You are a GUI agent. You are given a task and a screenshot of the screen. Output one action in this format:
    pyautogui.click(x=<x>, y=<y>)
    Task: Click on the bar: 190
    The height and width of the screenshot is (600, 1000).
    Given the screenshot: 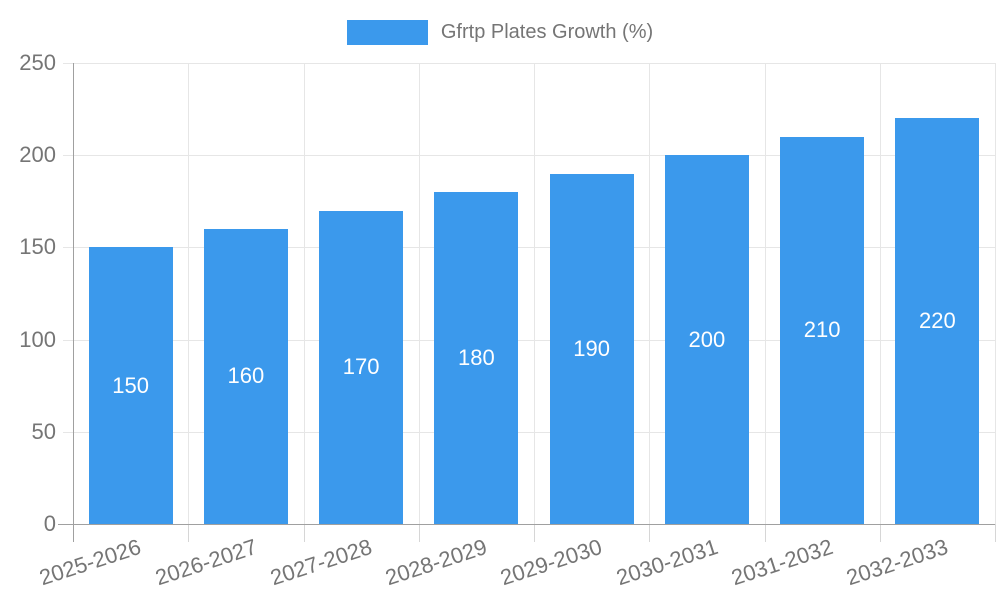 What is the action you would take?
    pyautogui.click(x=591, y=348)
    